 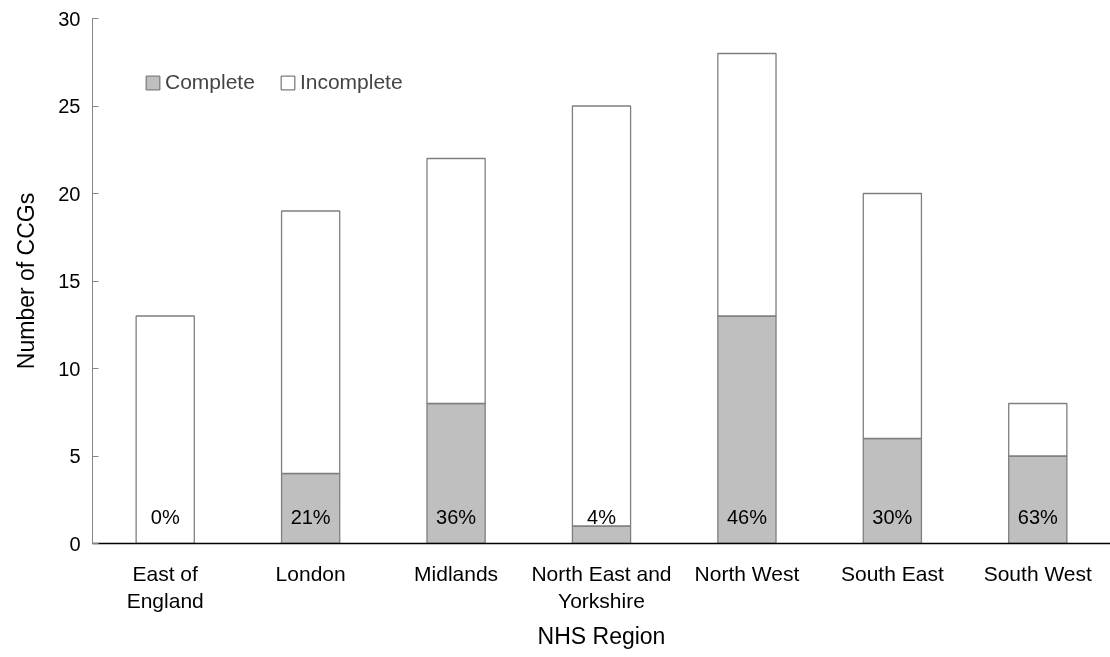 What do you see at coordinates (456, 573) in the screenshot?
I see `x-tick-label: Midlands` at bounding box center [456, 573].